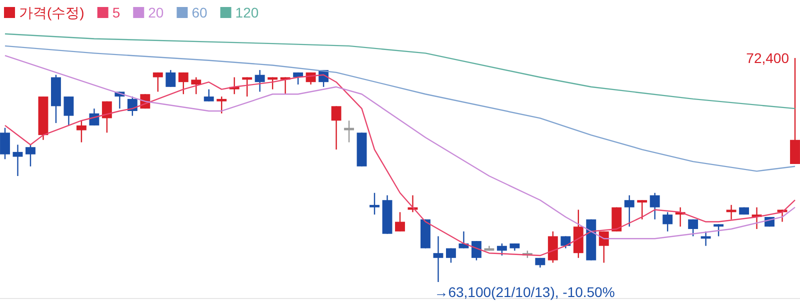 The width and height of the screenshot is (800, 306). Describe the element at coordinates (768, 58) in the screenshot. I see `annotation: 72,400` at that location.